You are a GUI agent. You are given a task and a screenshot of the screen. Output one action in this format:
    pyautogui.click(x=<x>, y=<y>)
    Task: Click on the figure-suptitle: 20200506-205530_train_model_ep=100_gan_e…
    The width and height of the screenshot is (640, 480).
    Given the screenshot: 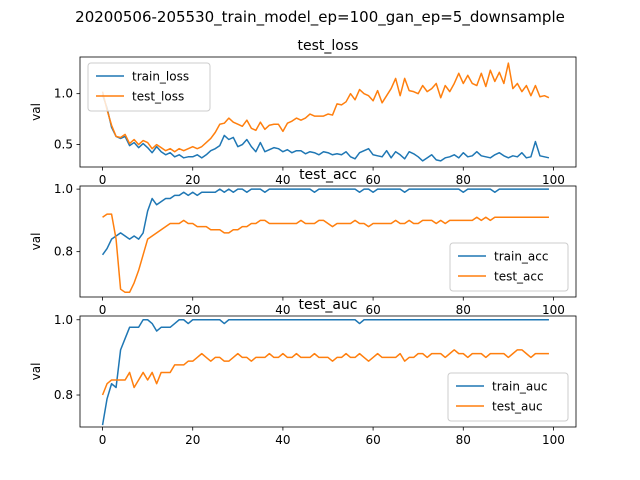 What is the action you would take?
    pyautogui.click(x=320, y=17)
    